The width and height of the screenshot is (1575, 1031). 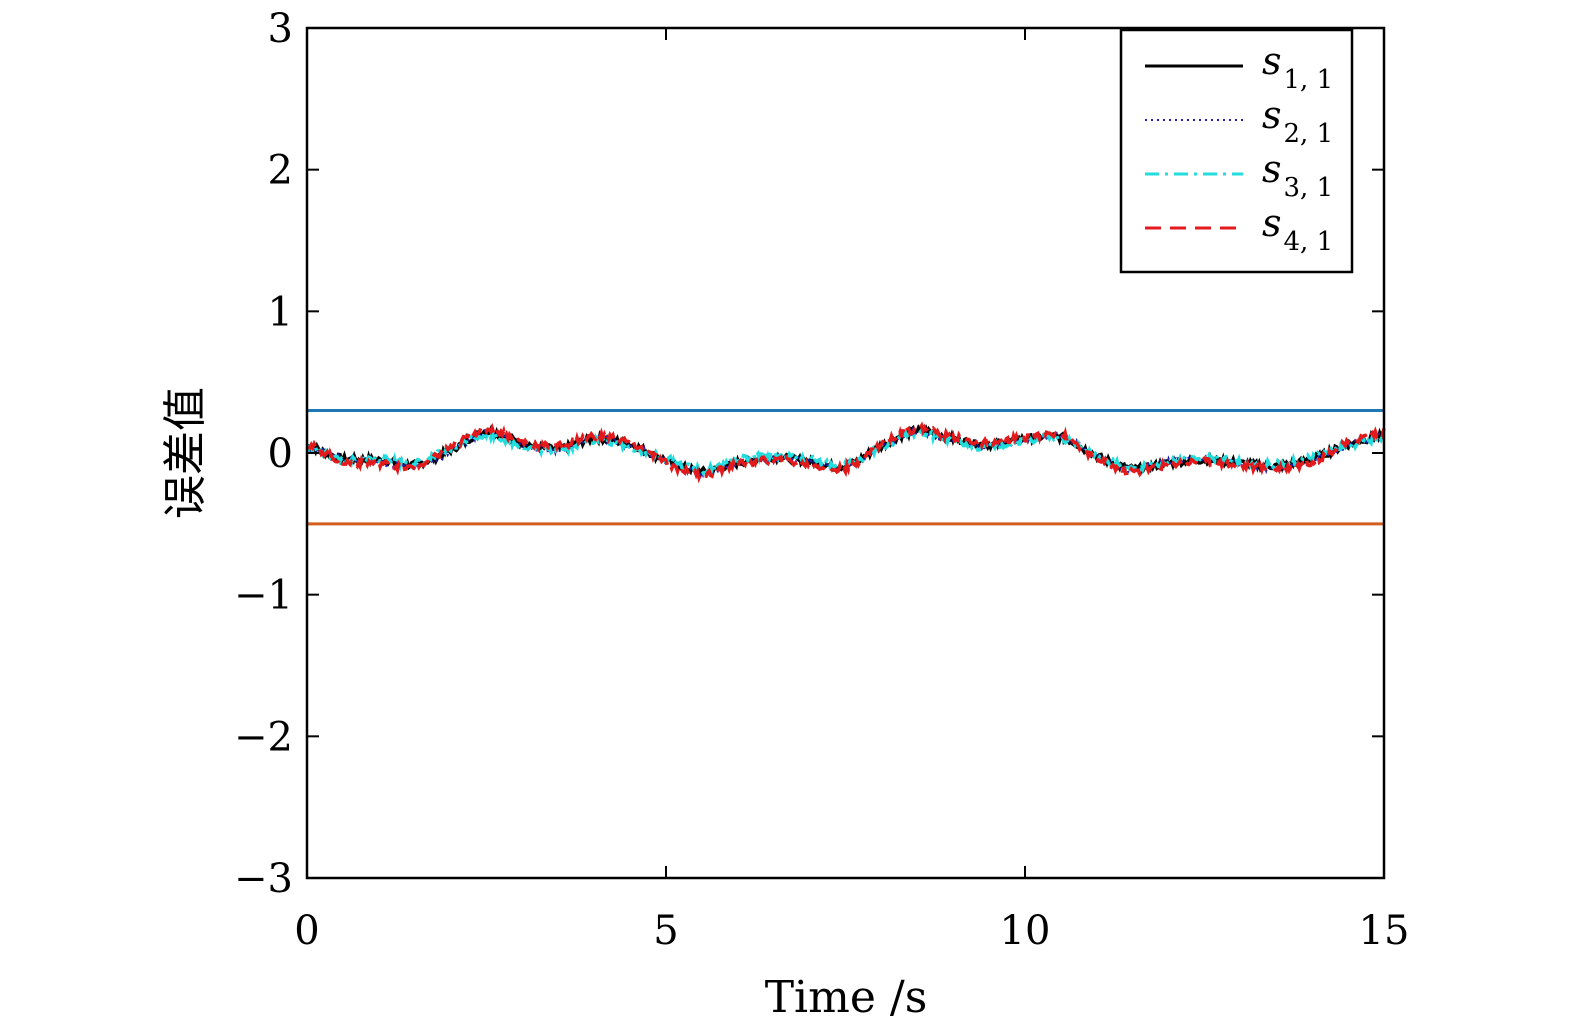 What do you see at coordinates (280, 312) in the screenshot?
I see `y-tick-label-1: 1` at bounding box center [280, 312].